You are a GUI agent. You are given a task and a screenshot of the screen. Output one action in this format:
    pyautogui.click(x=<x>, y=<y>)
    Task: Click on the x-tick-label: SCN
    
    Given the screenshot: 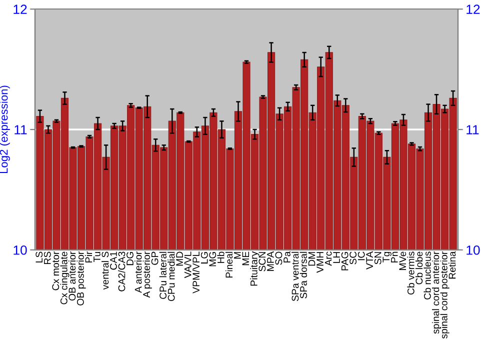 What is the action you would take?
    pyautogui.click(x=262, y=262)
    